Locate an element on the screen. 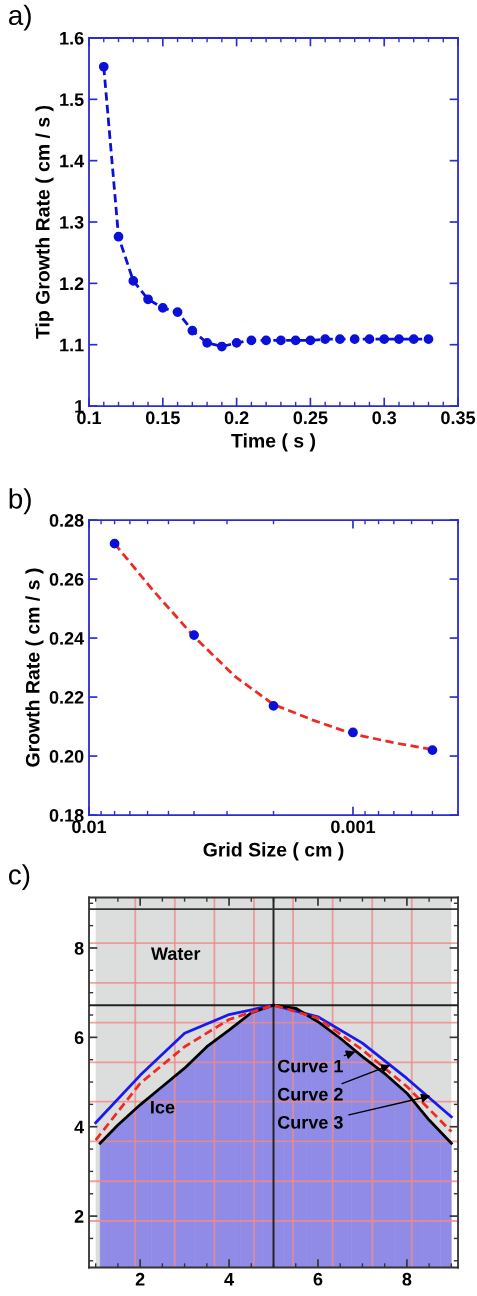 Image resolution: width=477 pixels, height=1296 pixels. x-axis-title: Grid Size ( cm ) is located at coordinates (273, 851).